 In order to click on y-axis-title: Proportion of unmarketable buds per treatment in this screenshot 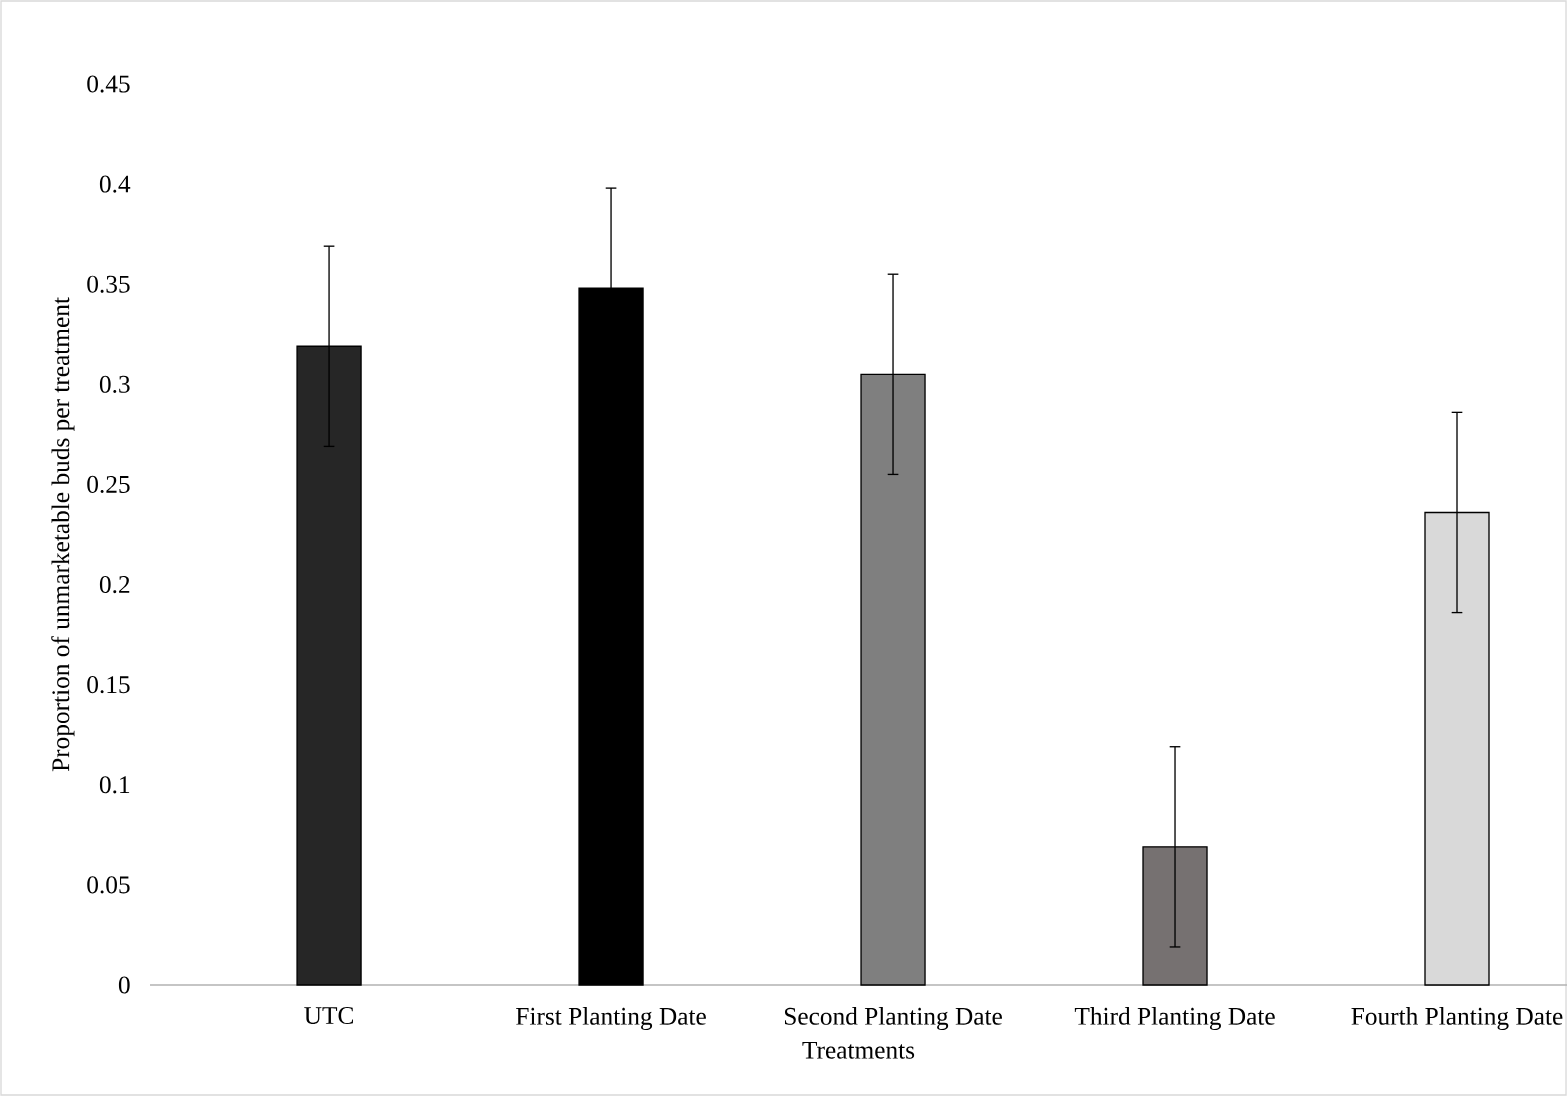, I will do `click(63, 534)`.